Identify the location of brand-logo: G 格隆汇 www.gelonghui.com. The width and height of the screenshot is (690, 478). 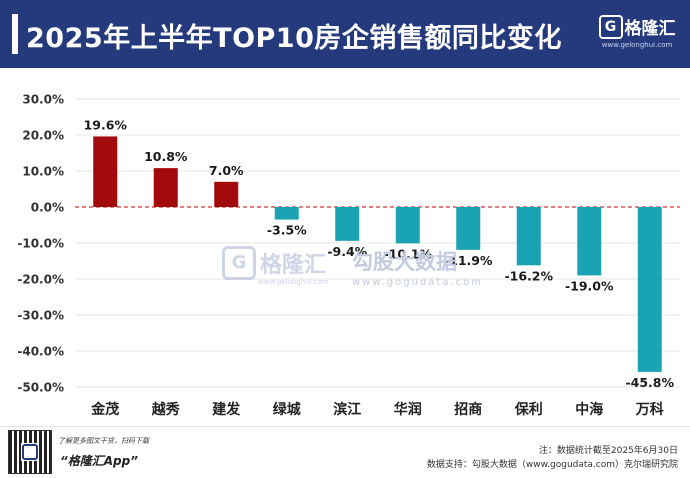
(637, 35).